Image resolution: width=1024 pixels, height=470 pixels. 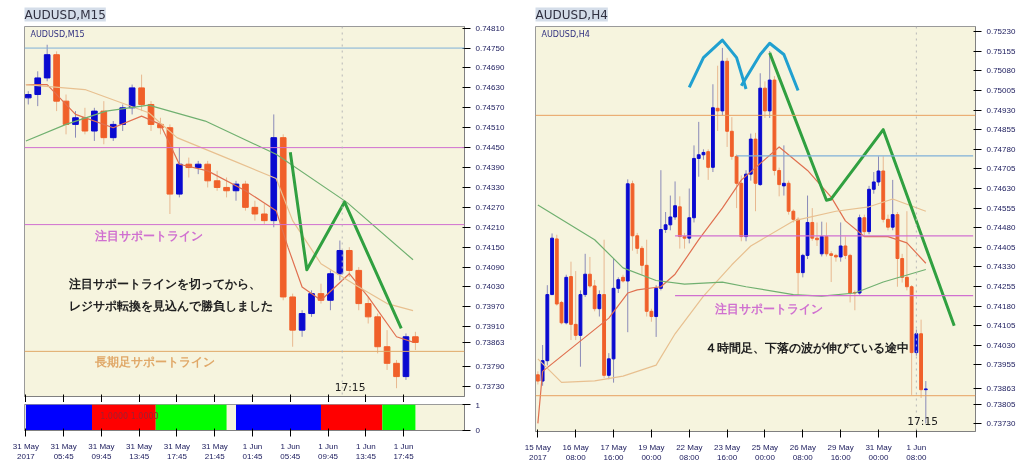 I want to click on y-tick-label: 0.74255, so click(x=1001, y=286).